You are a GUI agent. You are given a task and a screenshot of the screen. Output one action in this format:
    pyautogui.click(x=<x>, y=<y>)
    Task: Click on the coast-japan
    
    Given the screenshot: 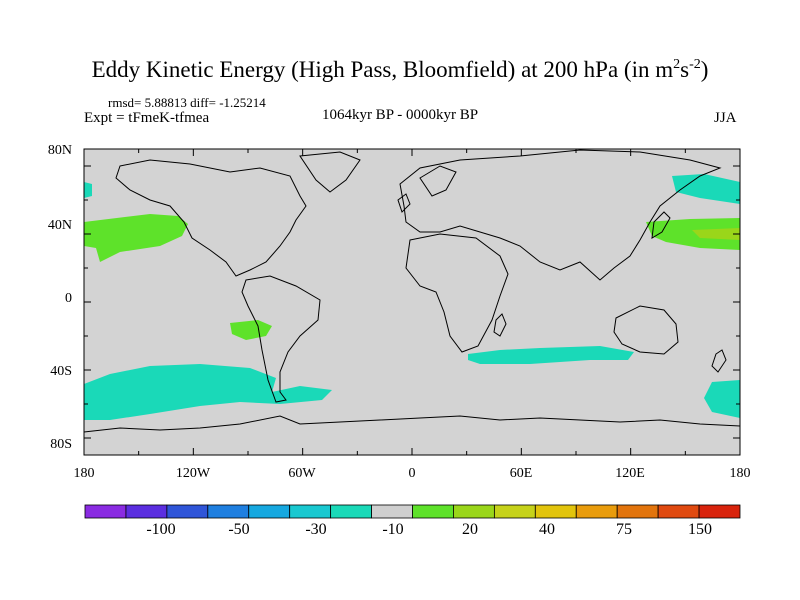 What is the action you would take?
    pyautogui.click(x=661, y=225)
    